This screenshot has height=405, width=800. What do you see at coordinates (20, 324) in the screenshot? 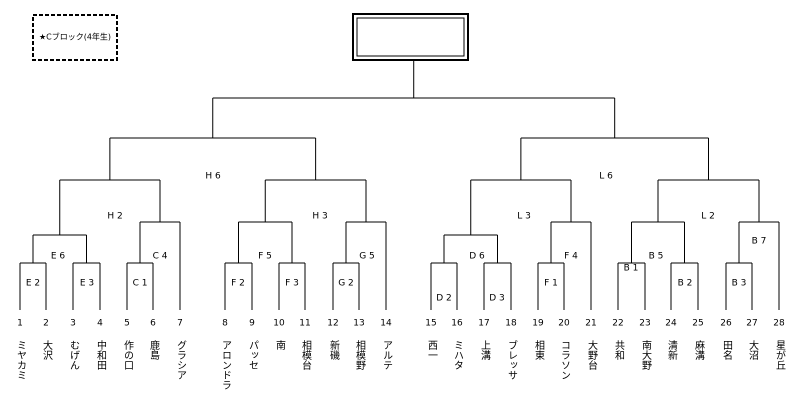
I see `team-number: 1` at bounding box center [20, 324].